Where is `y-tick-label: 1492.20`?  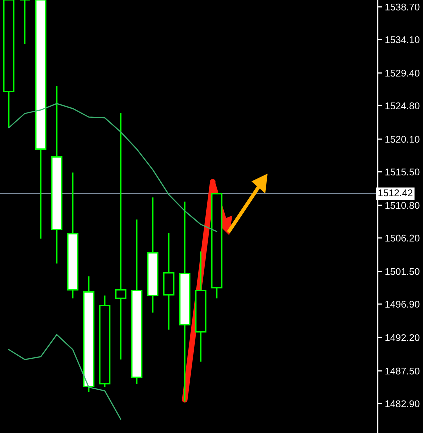 y-tick-label: 1492.20 is located at coordinates (403, 338).